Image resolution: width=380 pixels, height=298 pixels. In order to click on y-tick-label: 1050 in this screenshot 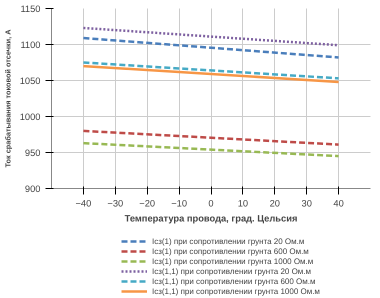, I will do `click(30, 81)`.